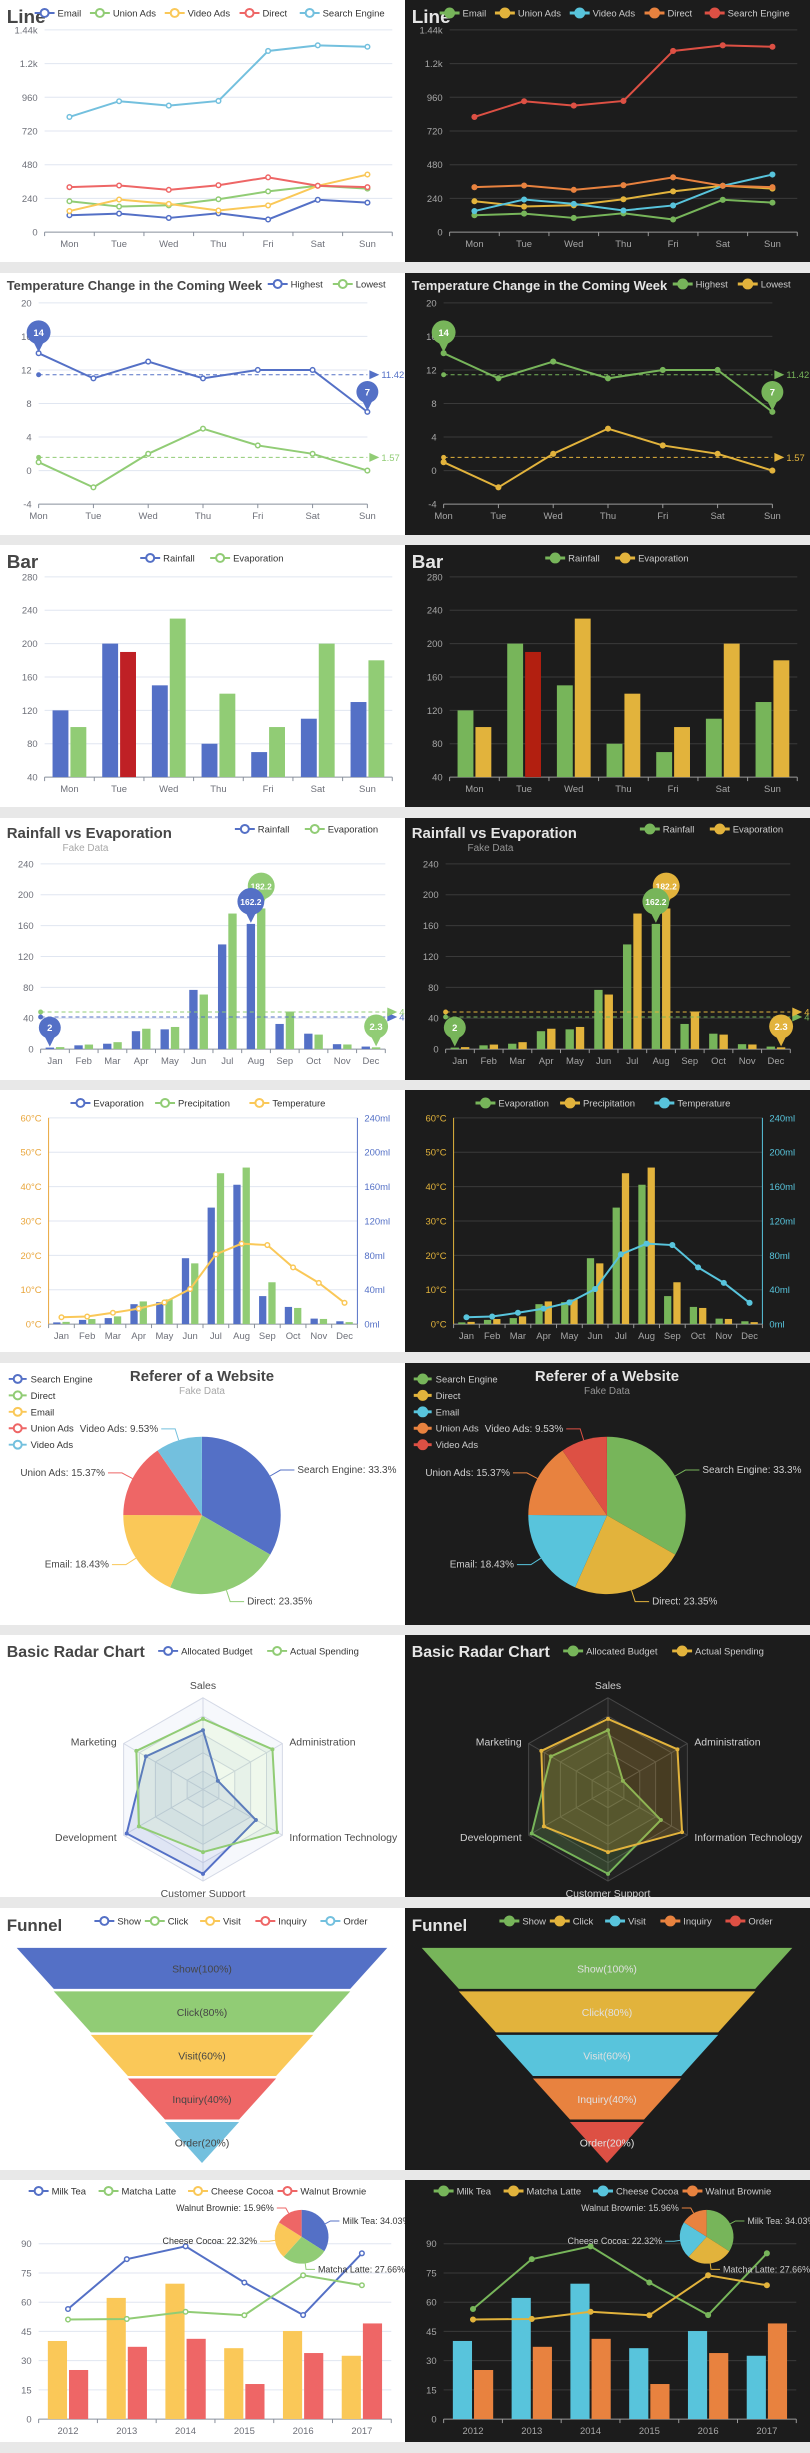 This screenshot has width=810, height=2453. What do you see at coordinates (575, 1061) in the screenshot?
I see `svg-text: May` at bounding box center [575, 1061].